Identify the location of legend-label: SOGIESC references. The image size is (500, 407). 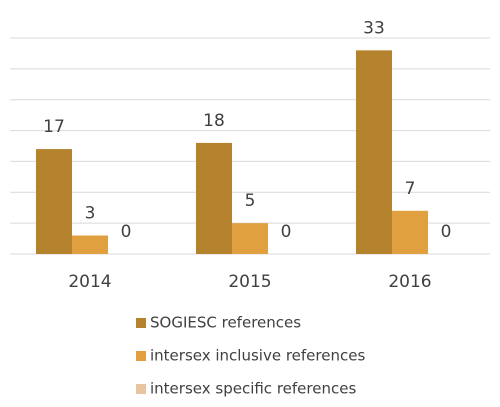
(225, 323).